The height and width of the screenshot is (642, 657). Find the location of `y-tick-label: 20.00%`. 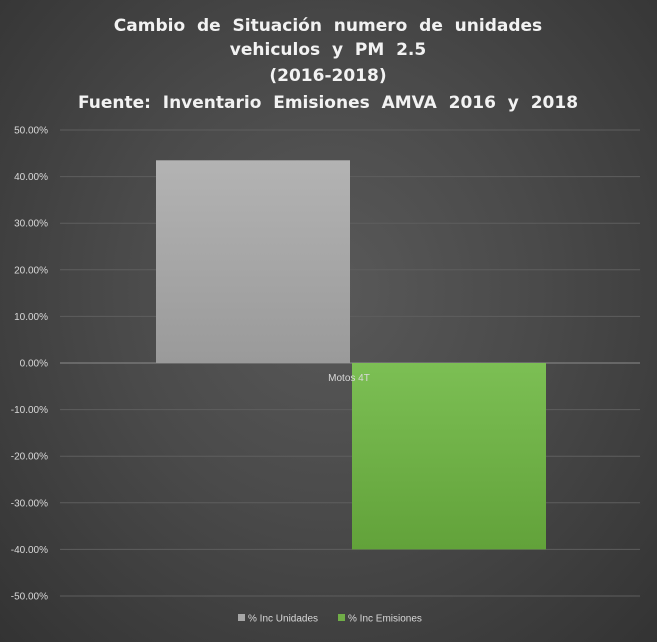

y-tick-label: 20.00% is located at coordinates (31, 270).